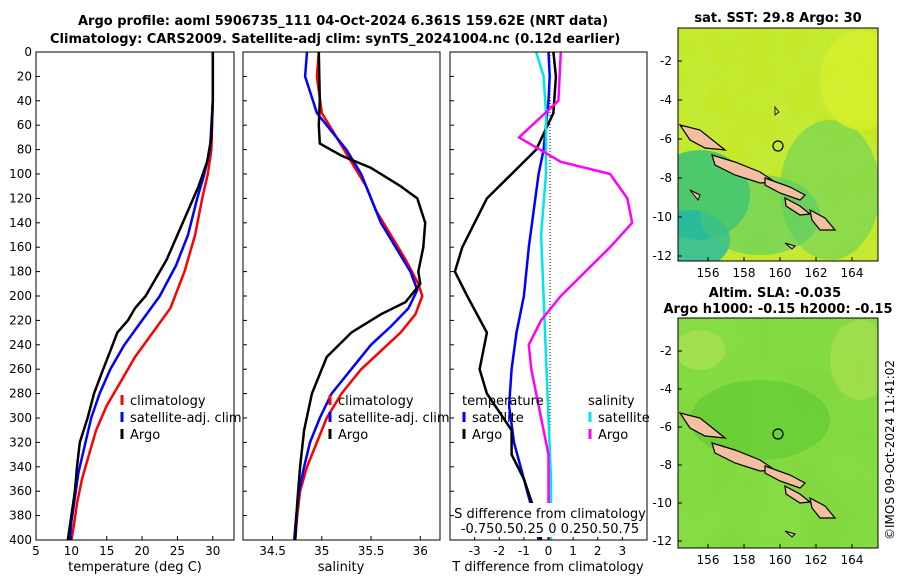 The height and width of the screenshot is (580, 900). I want to click on ytick-label: 160, so click(20, 247).